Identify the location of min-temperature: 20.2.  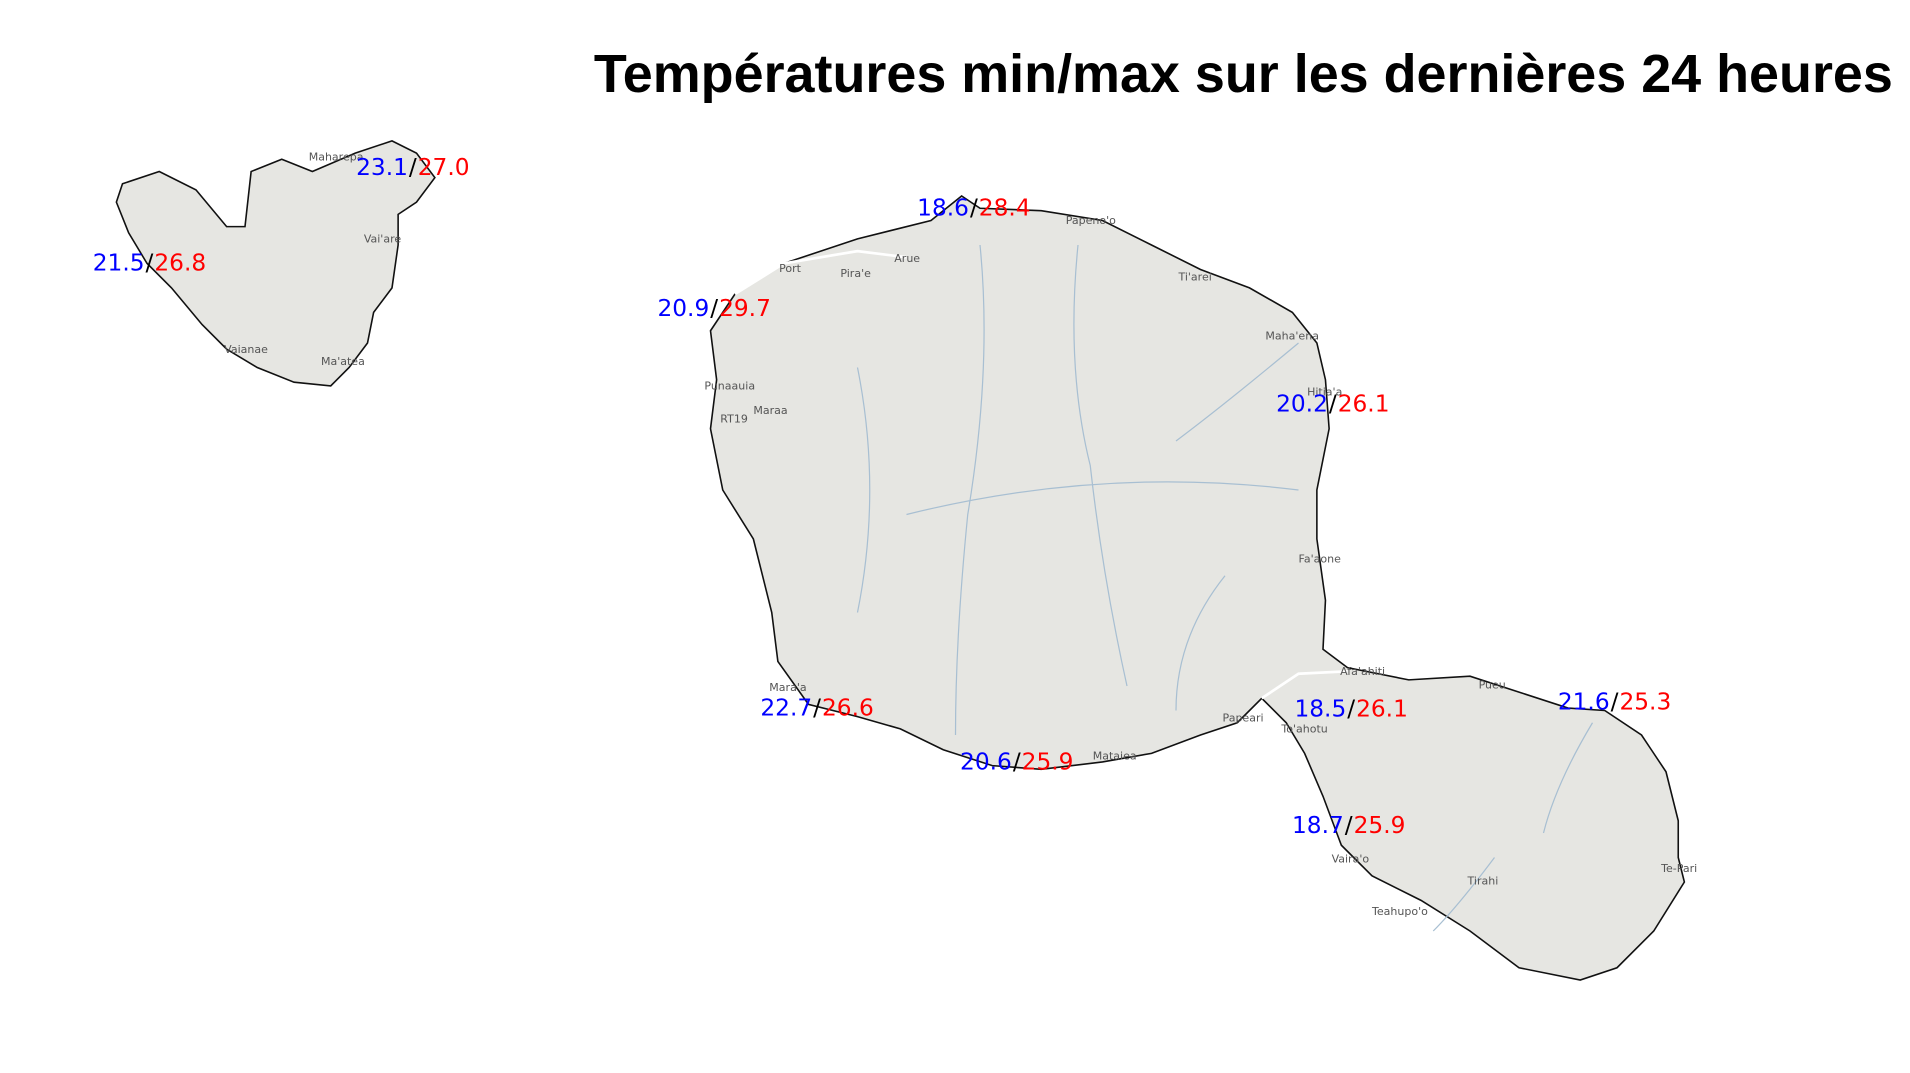
(1302, 404).